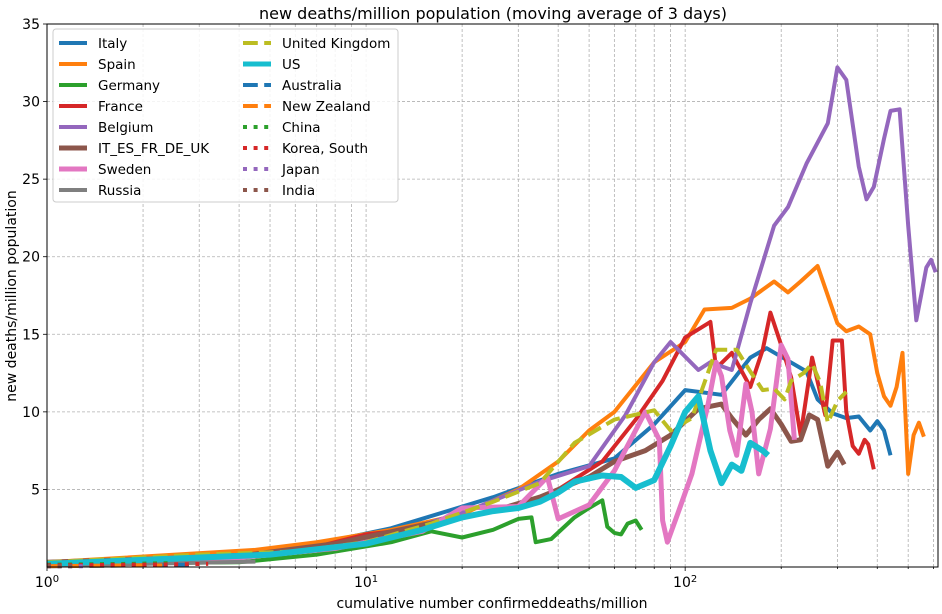 This screenshot has width=942, height=614. What do you see at coordinates (366, 583) in the screenshot?
I see `x-tick-label: 10¹` at bounding box center [366, 583].